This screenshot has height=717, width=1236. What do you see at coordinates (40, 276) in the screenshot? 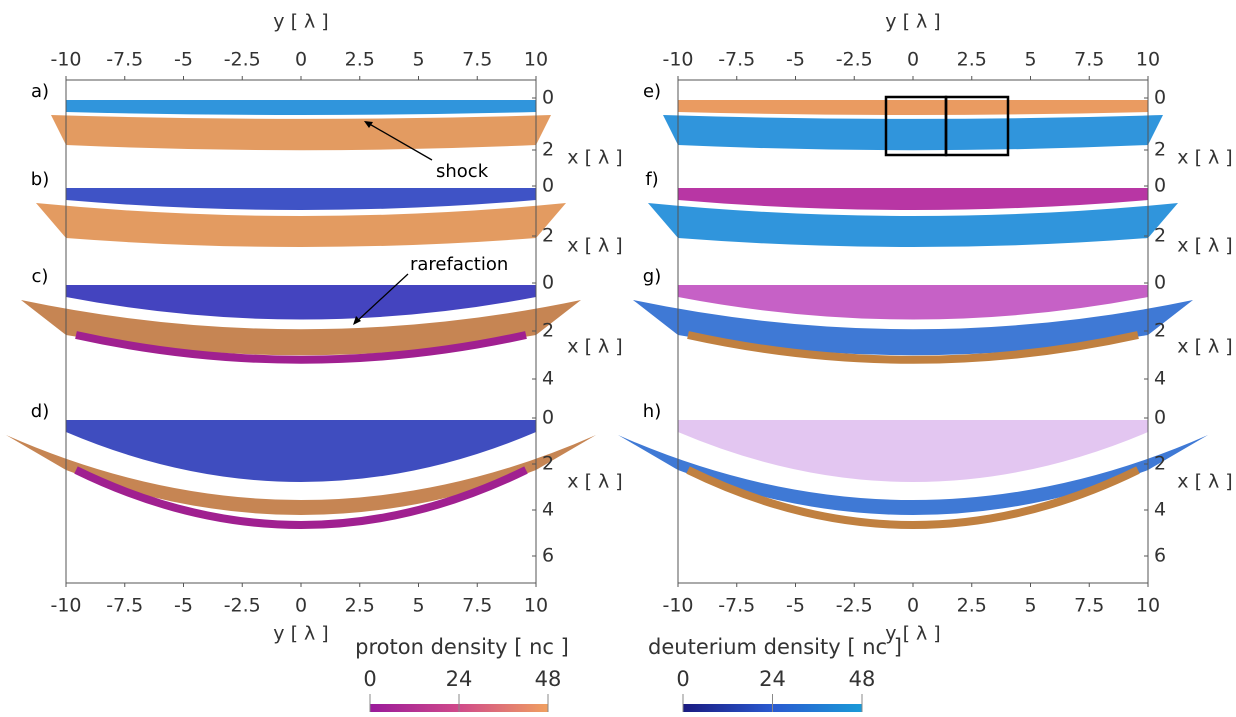
I see `panel-label: c)` at bounding box center [40, 276].